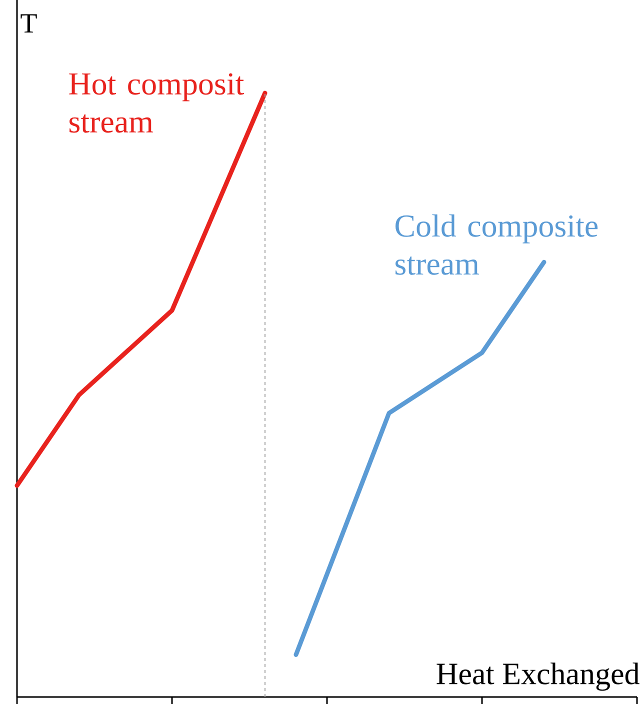  Describe the element at coordinates (538, 676) in the screenshot. I see `x-axis-title: Heat Exchanged` at that location.